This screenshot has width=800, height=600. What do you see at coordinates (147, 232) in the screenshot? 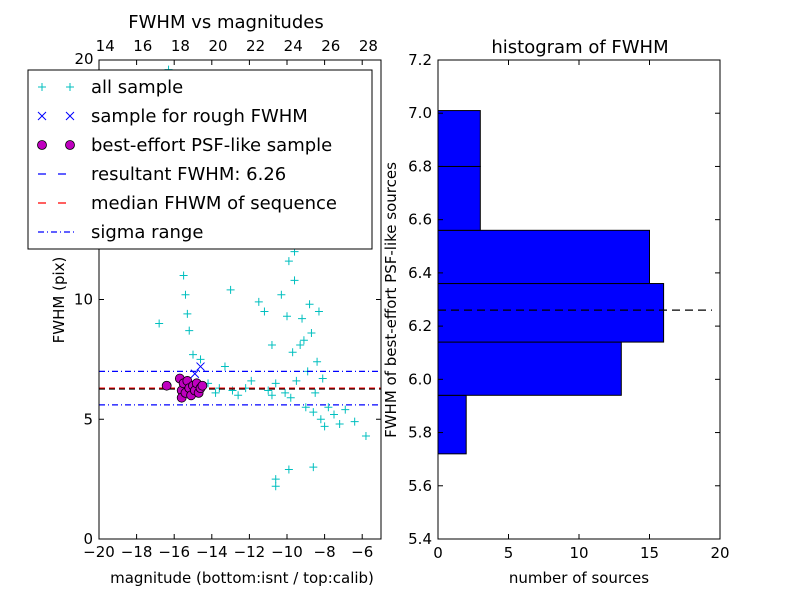
I see `legend-label: sigma range` at bounding box center [147, 232].